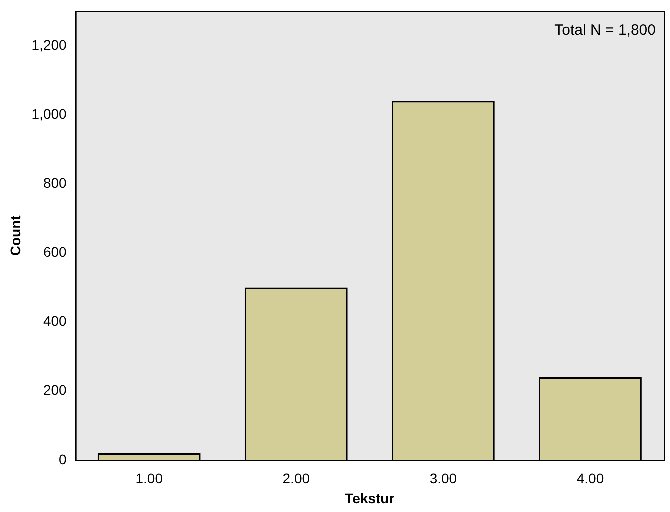  Describe the element at coordinates (15, 235) in the screenshot. I see `y-axis-title: Count` at that location.